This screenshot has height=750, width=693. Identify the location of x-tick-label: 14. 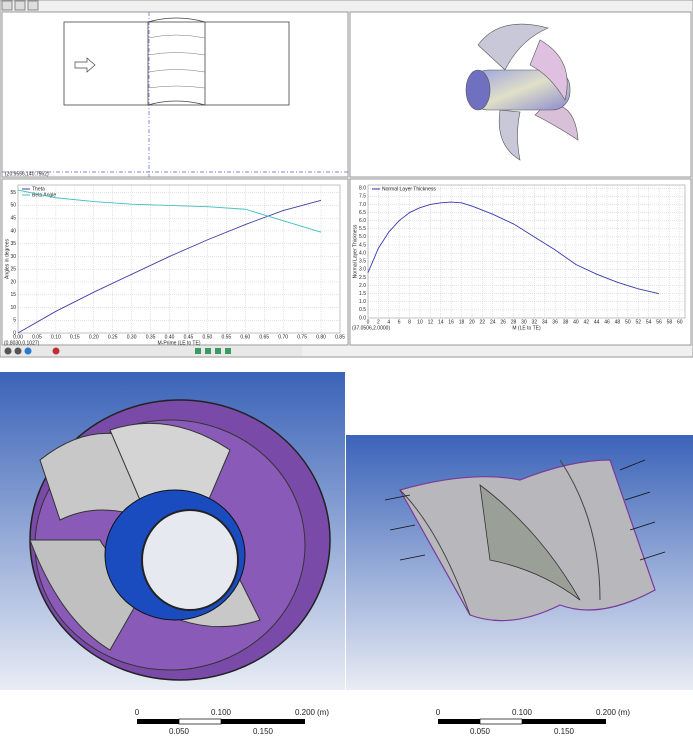
(441, 322).